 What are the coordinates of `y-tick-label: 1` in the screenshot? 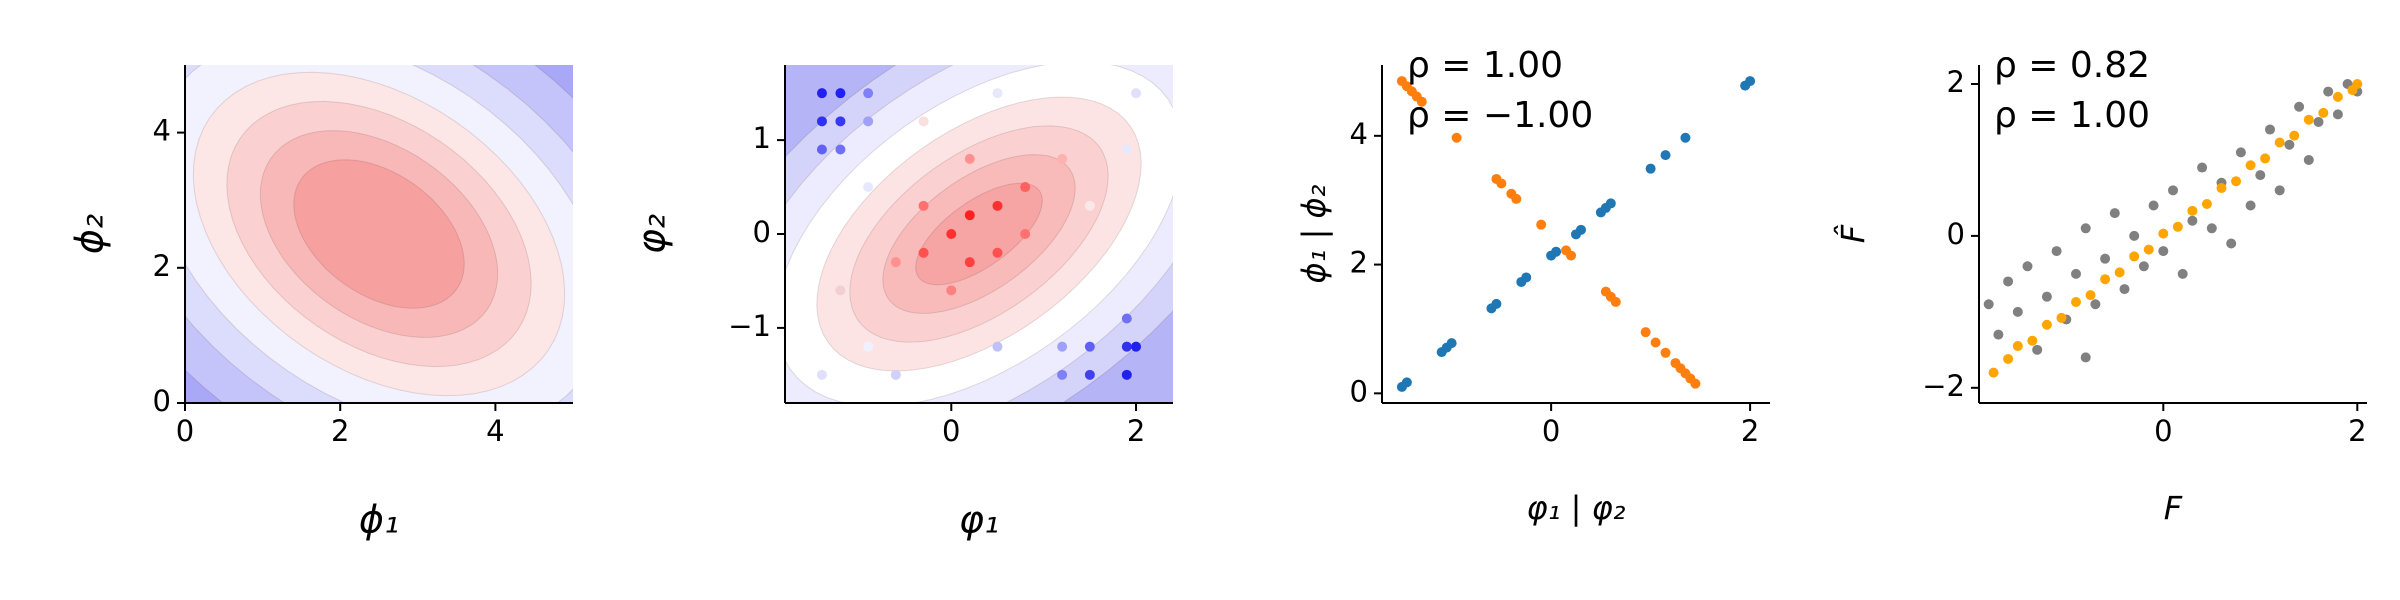 It's located at (762, 138).